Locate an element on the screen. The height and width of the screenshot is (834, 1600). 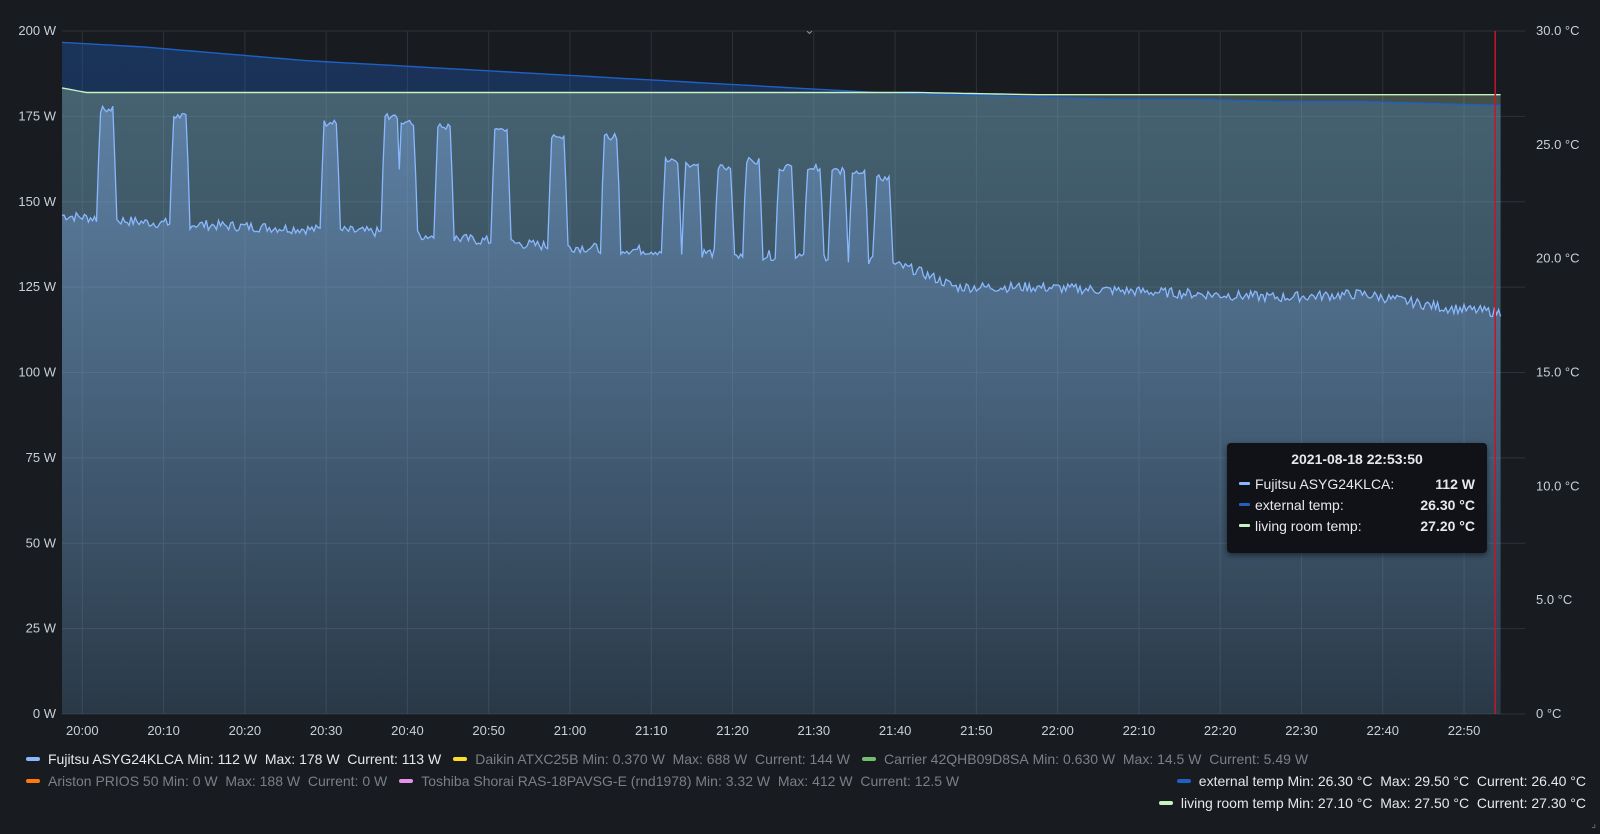
x-tick-label: 22:40 is located at coordinates (1382, 730).